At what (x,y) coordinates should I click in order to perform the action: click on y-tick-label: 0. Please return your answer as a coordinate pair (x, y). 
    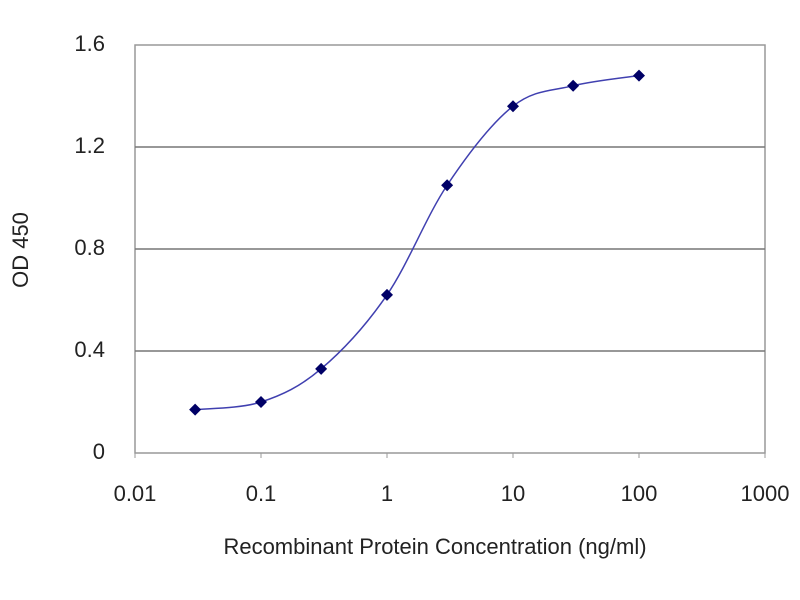
    Looking at the image, I should click on (99, 451).